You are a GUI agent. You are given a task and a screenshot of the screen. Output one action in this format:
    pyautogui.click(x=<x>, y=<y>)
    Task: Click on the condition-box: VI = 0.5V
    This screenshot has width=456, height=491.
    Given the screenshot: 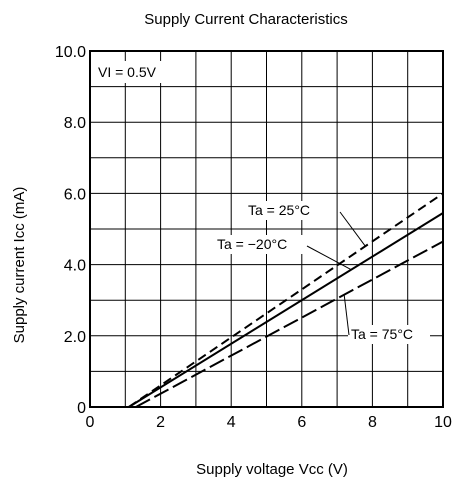 What is the action you would take?
    pyautogui.click(x=134, y=72)
    